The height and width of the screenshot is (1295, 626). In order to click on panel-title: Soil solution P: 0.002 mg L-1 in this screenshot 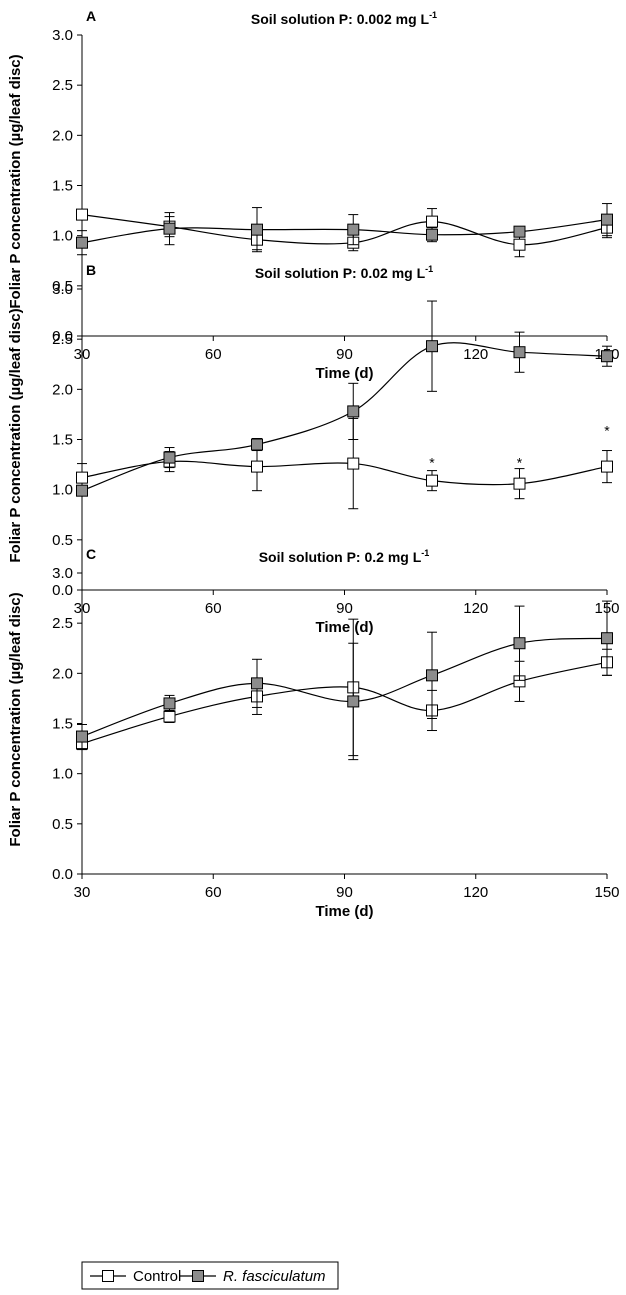, I will do `click(344, 18)`.